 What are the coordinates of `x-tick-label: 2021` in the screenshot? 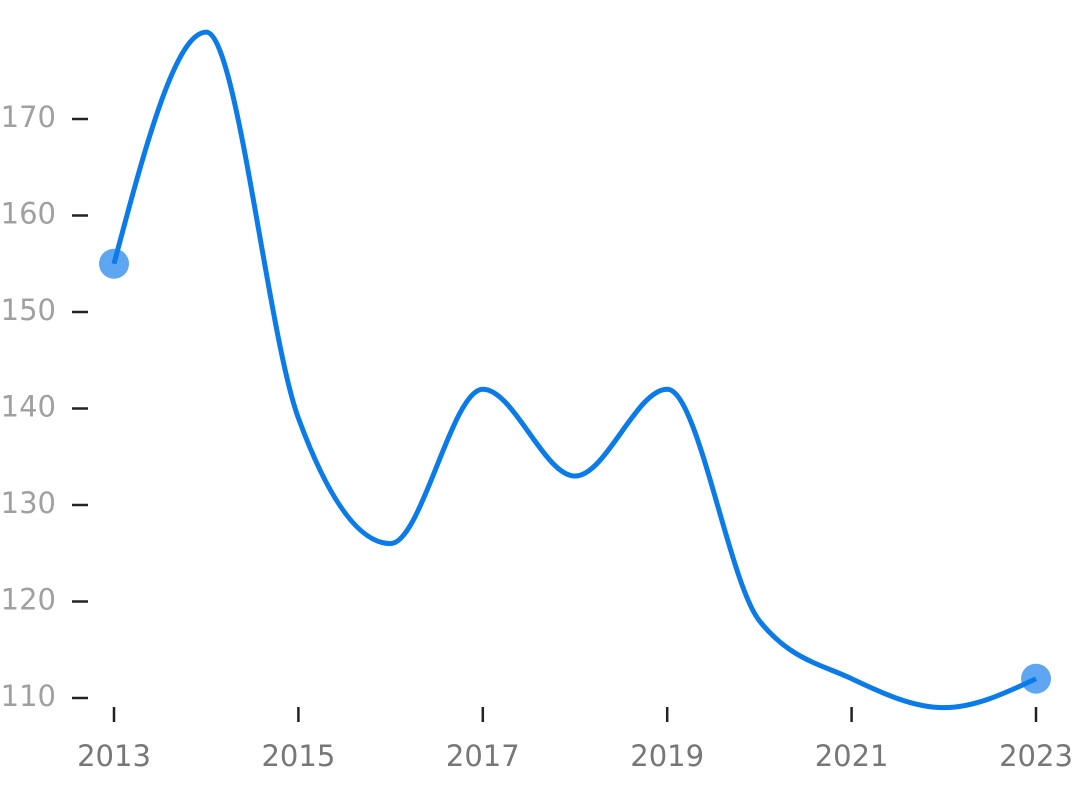 It's located at (852, 756).